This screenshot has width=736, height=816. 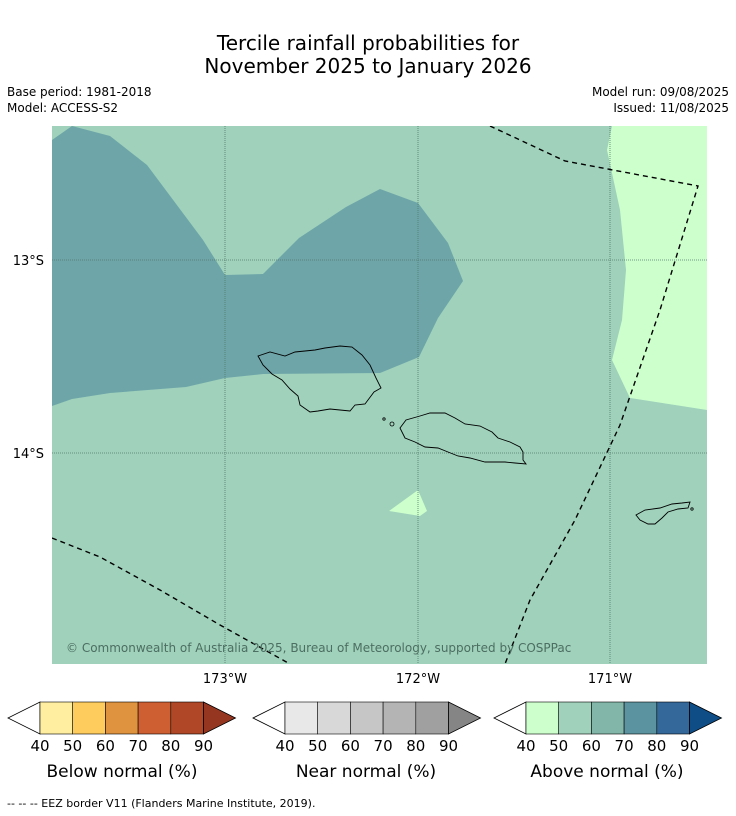 I want to click on lon-label-173w: 173°W, so click(x=225, y=679).